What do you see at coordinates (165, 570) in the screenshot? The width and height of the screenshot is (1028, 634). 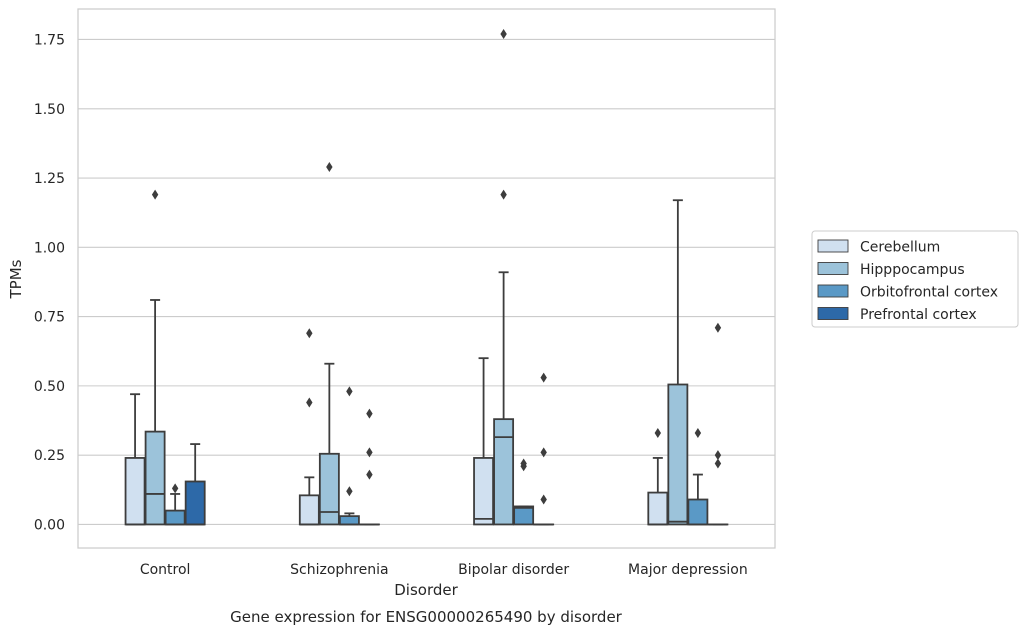 I see `x-tick-label: Control` at bounding box center [165, 570].